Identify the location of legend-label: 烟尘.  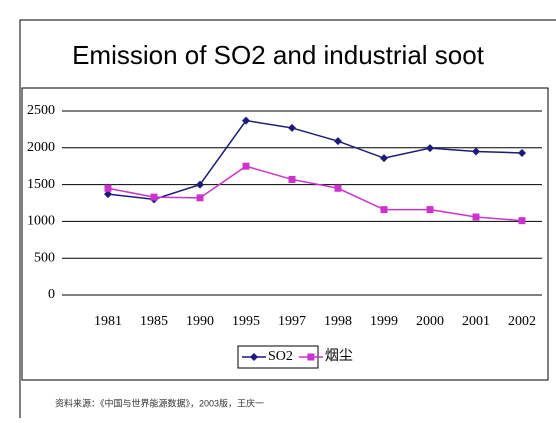
(339, 356).